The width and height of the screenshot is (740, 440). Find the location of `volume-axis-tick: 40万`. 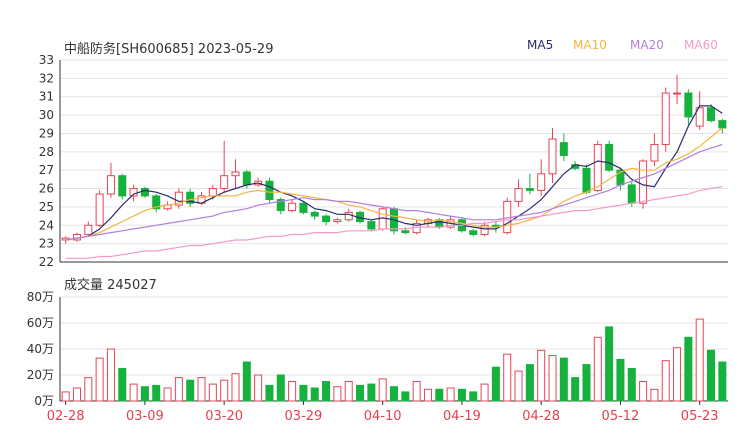

volume-axis-tick: 40万 is located at coordinates (40, 349).